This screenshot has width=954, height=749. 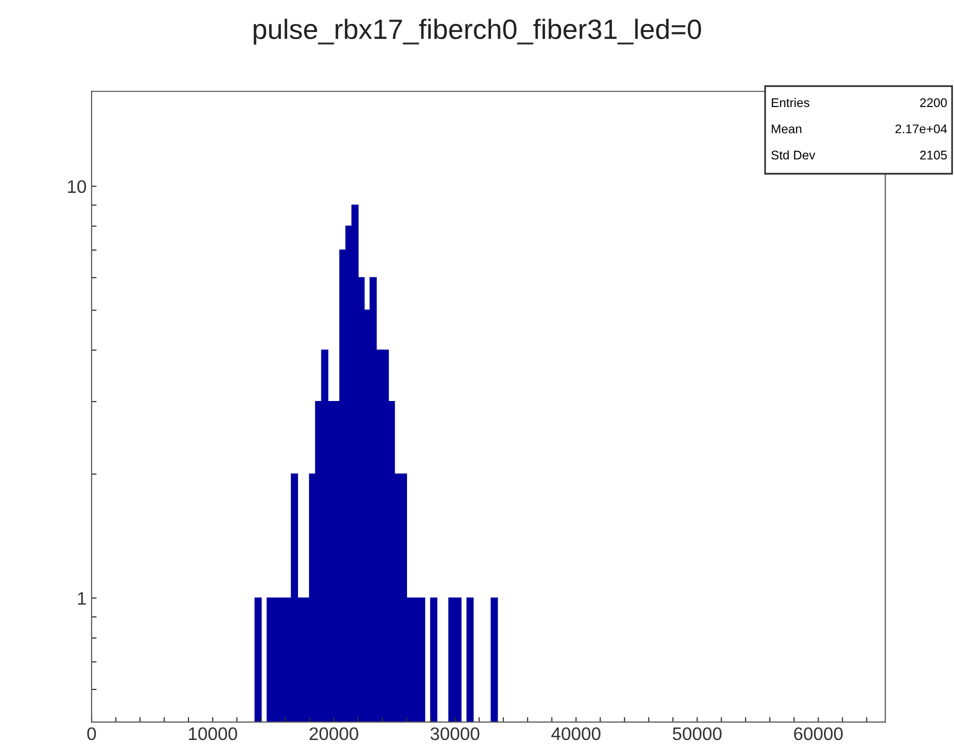 What do you see at coordinates (818, 733) in the screenshot?
I see `x-tick-label: 60000` at bounding box center [818, 733].